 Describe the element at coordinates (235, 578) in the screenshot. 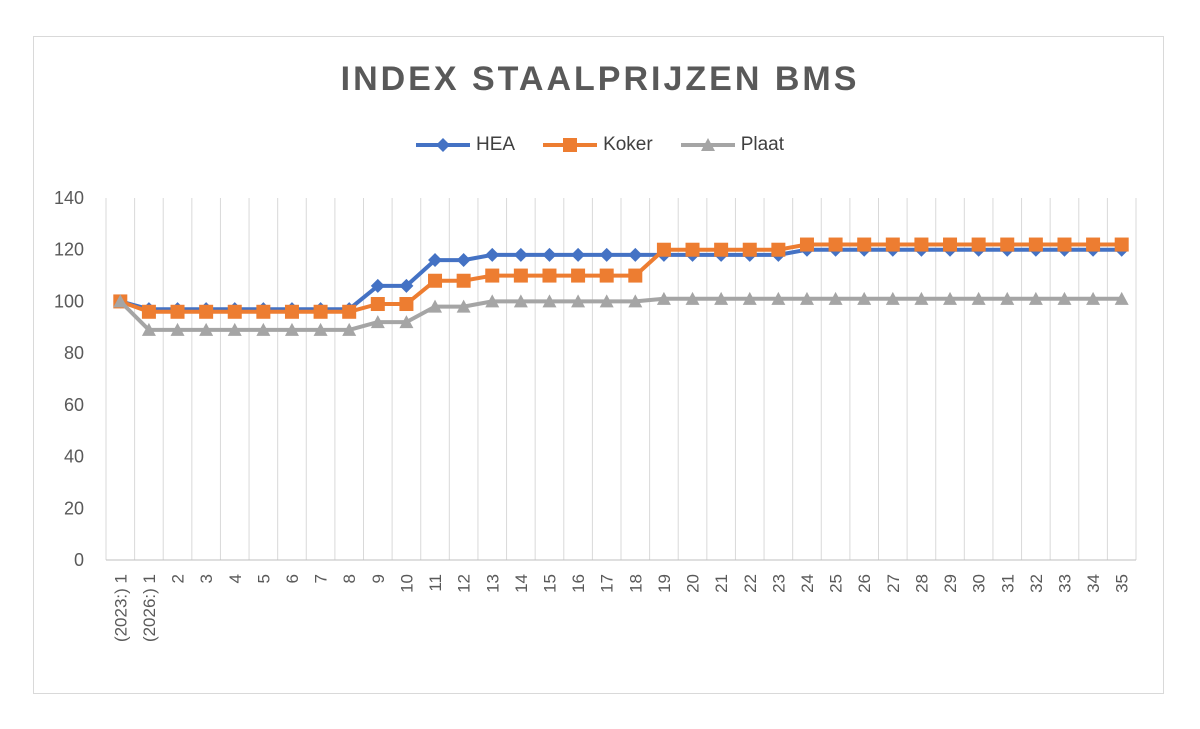

I see `x-tick-label: 4` at that location.